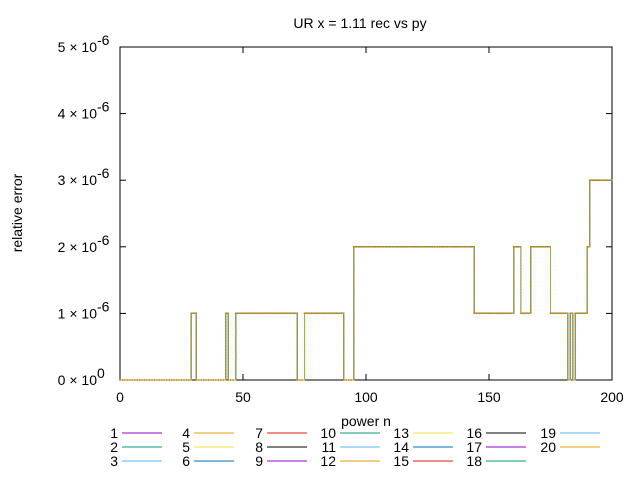 This screenshot has width=640, height=480. Describe the element at coordinates (489, 397) in the screenshot. I see `x-tick-label: 150` at that location.